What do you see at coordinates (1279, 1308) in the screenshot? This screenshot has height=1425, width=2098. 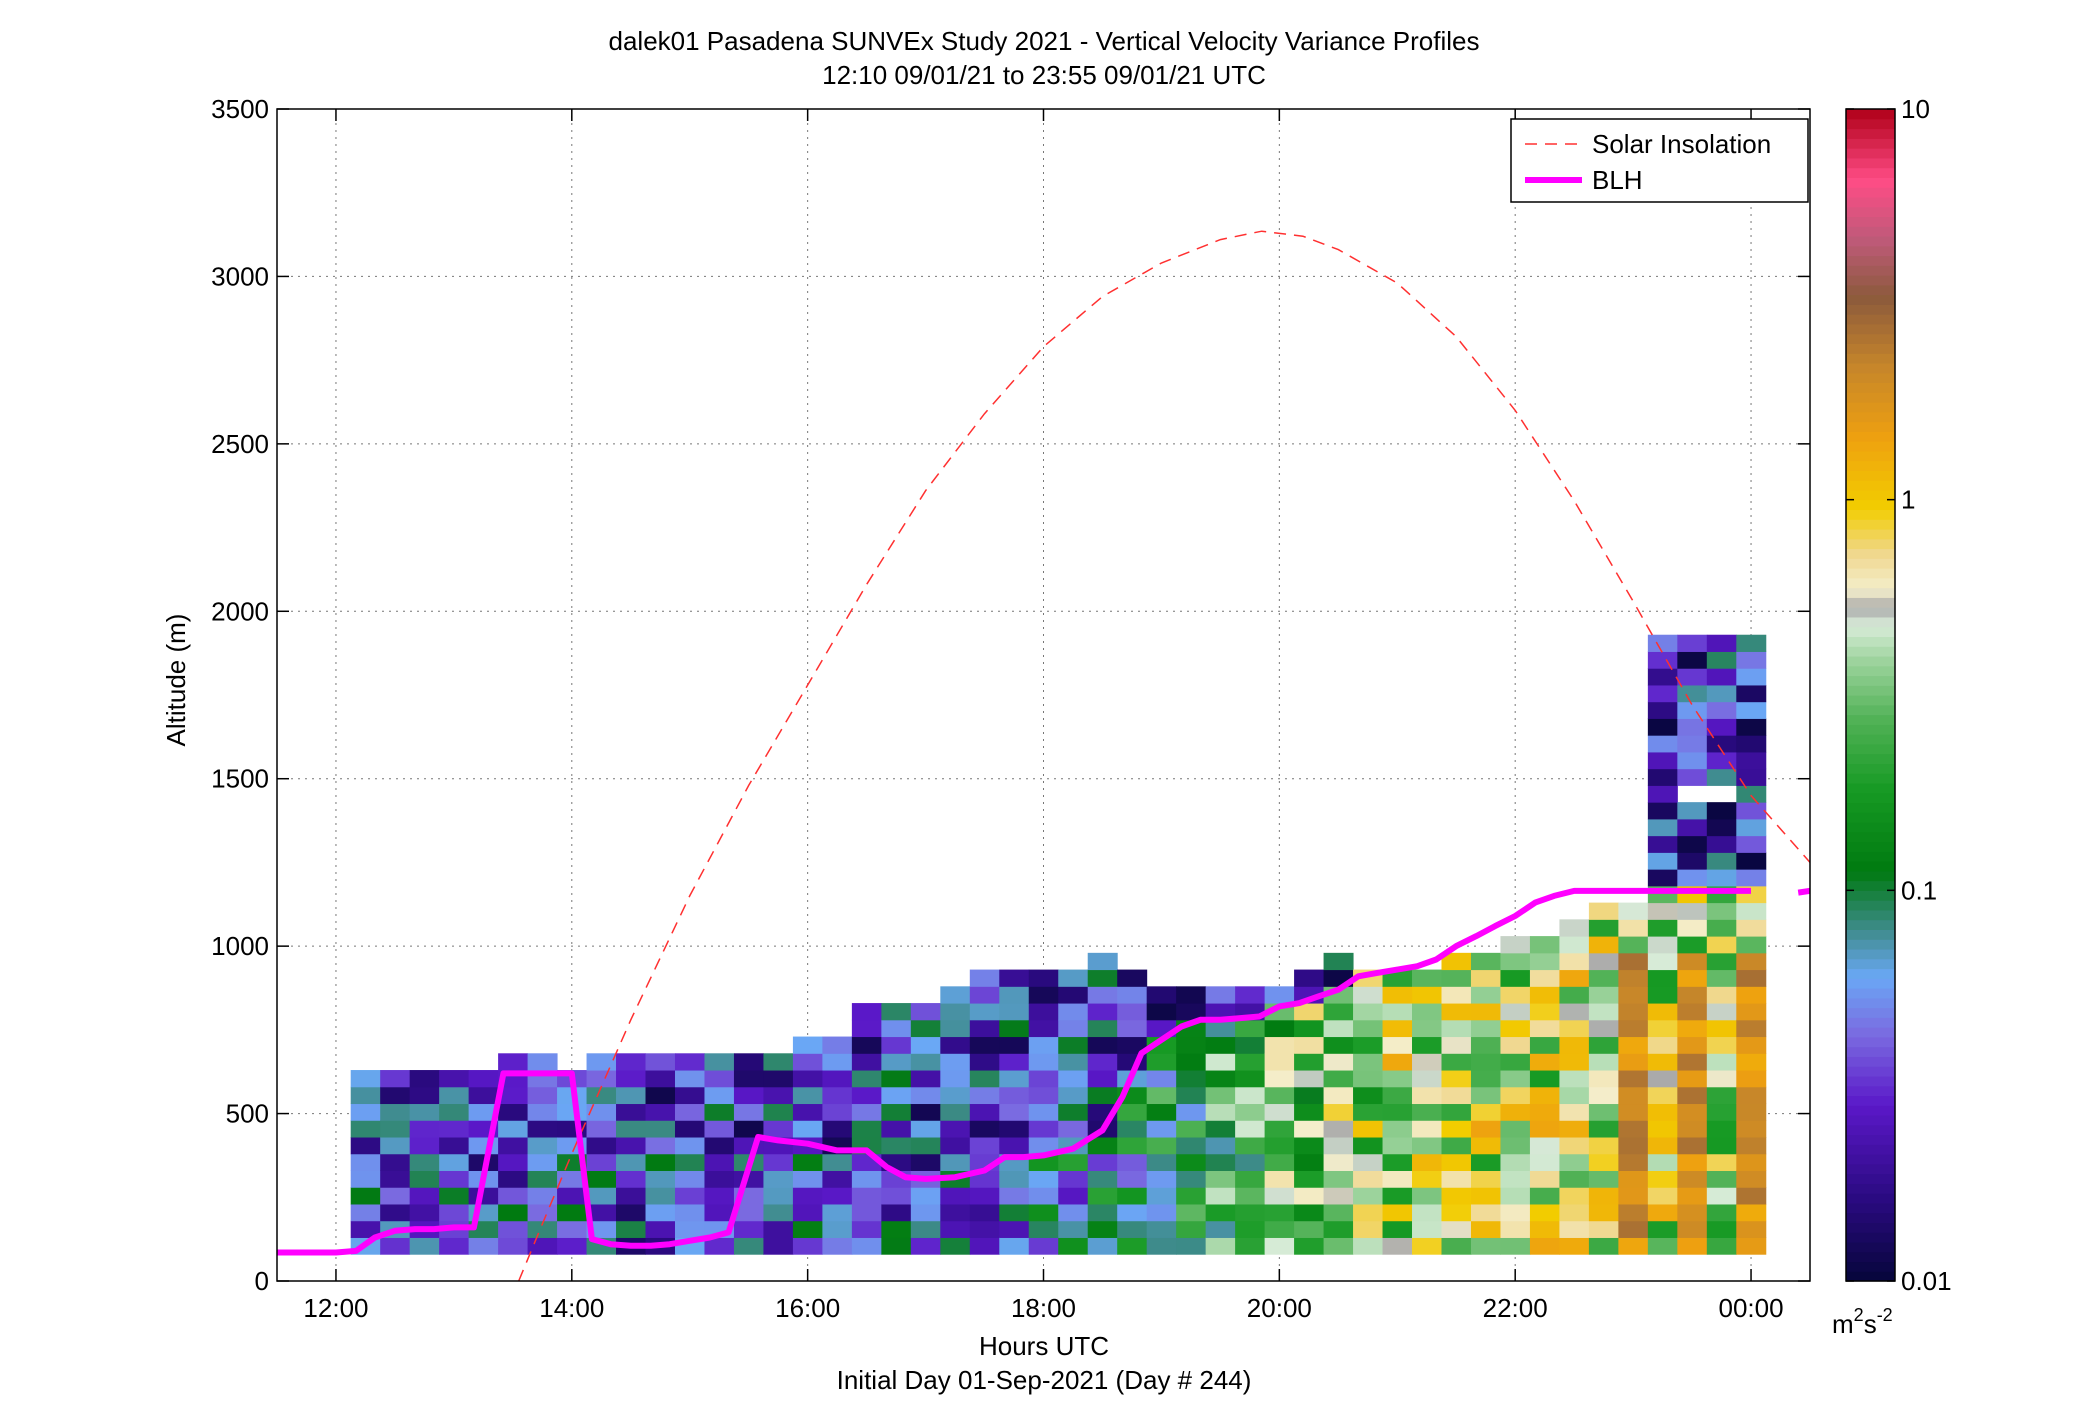 I see `x-tick-label: 20:00` at bounding box center [1279, 1308].